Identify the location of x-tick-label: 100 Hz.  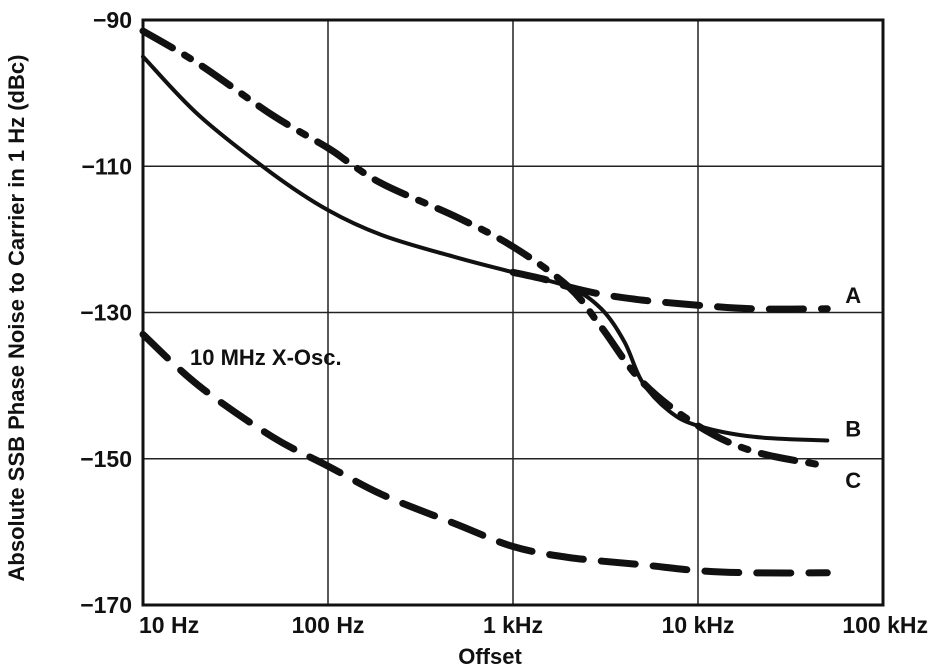
(328, 625).